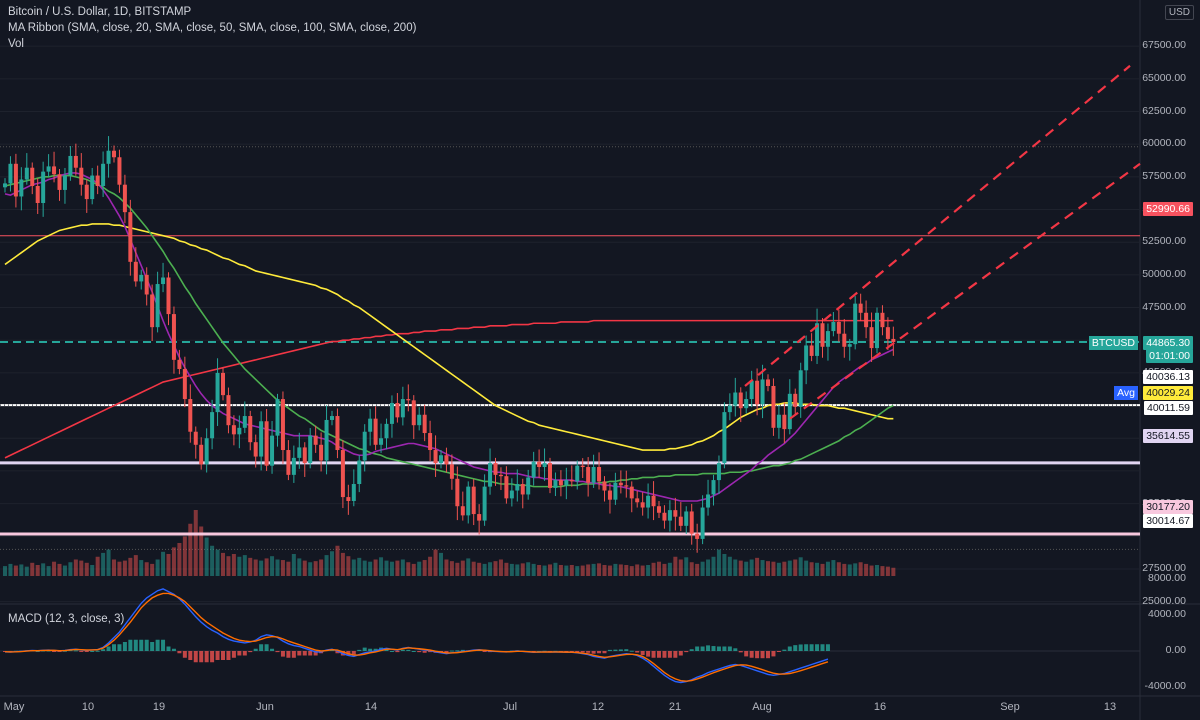  Describe the element at coordinates (1164, 175) in the screenshot. I see `price-axis-label: 57500.00` at that location.